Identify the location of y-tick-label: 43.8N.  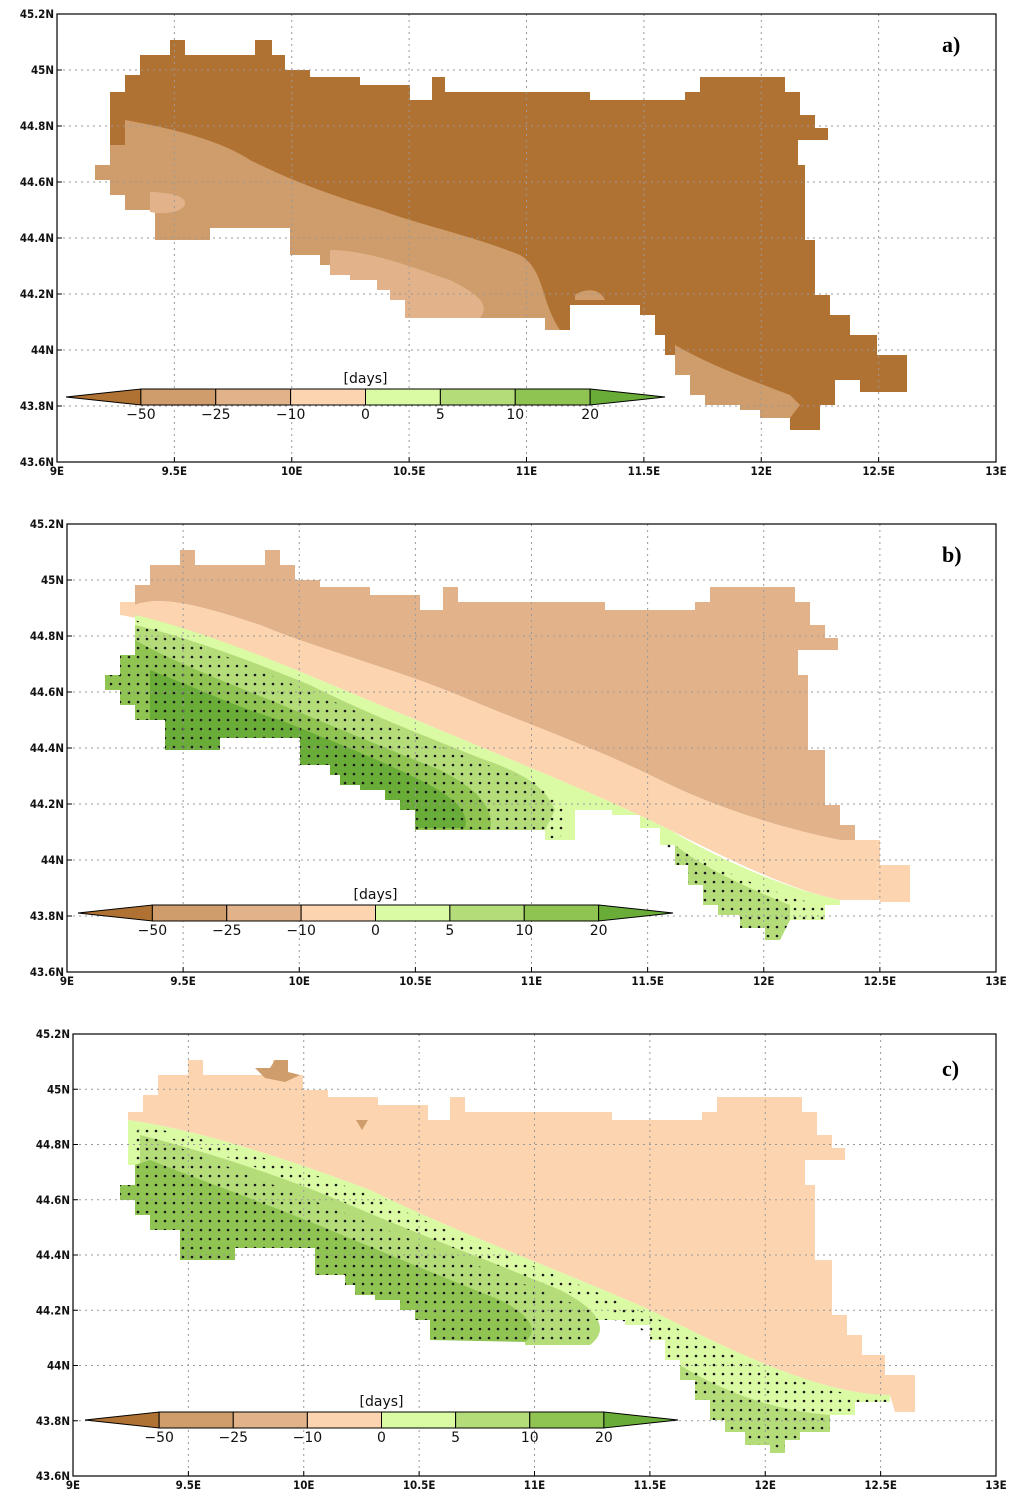
(47, 916).